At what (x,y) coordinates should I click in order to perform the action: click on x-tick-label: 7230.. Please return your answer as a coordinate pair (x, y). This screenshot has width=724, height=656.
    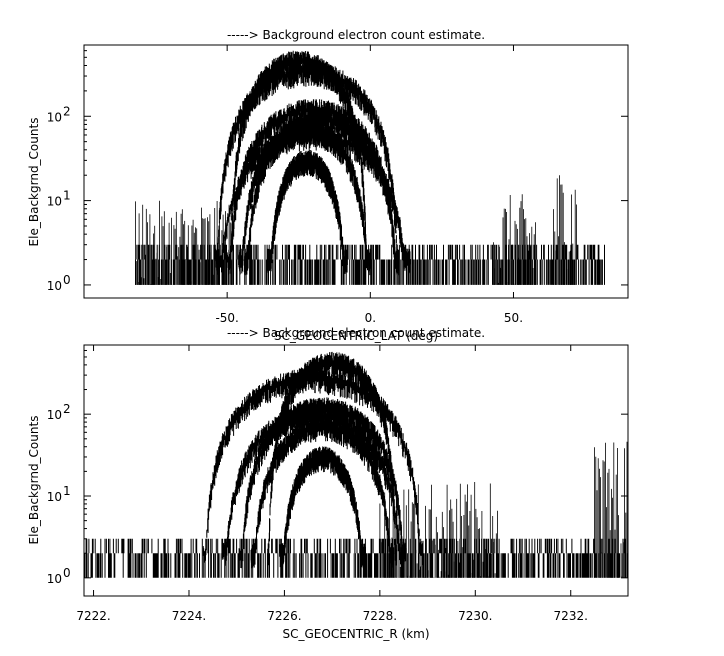
    Looking at the image, I should click on (475, 616).